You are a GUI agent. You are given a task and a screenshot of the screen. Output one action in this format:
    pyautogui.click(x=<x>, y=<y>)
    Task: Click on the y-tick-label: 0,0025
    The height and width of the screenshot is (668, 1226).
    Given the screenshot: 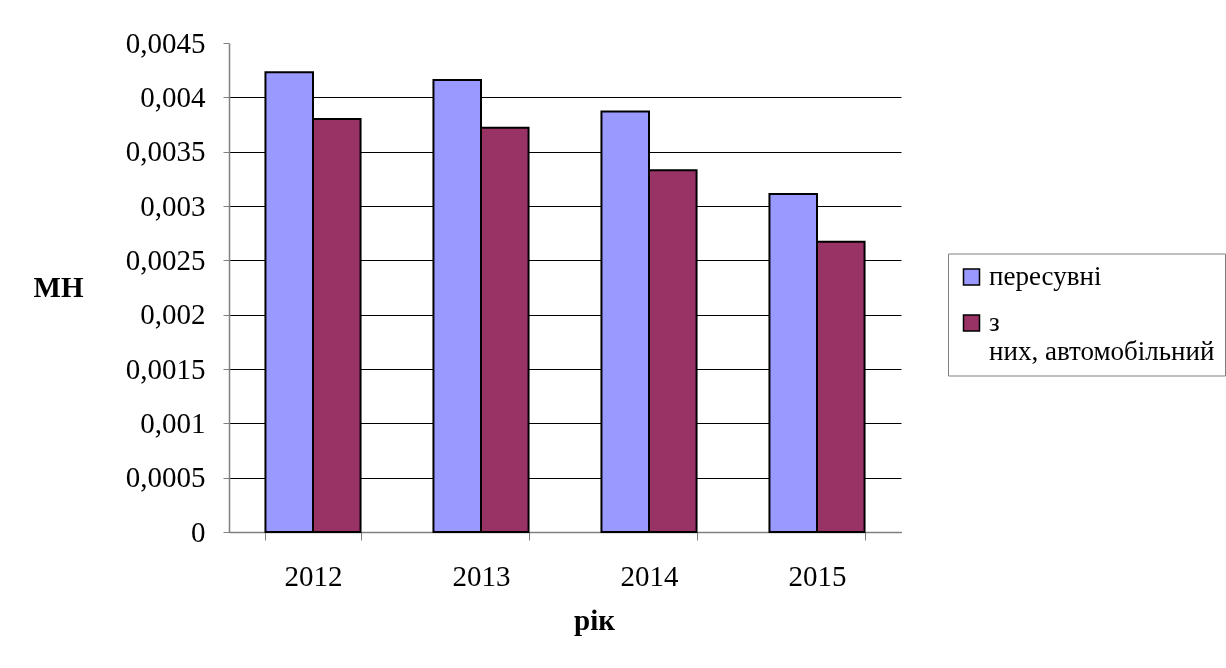 What is the action you would take?
    pyautogui.click(x=165, y=259)
    